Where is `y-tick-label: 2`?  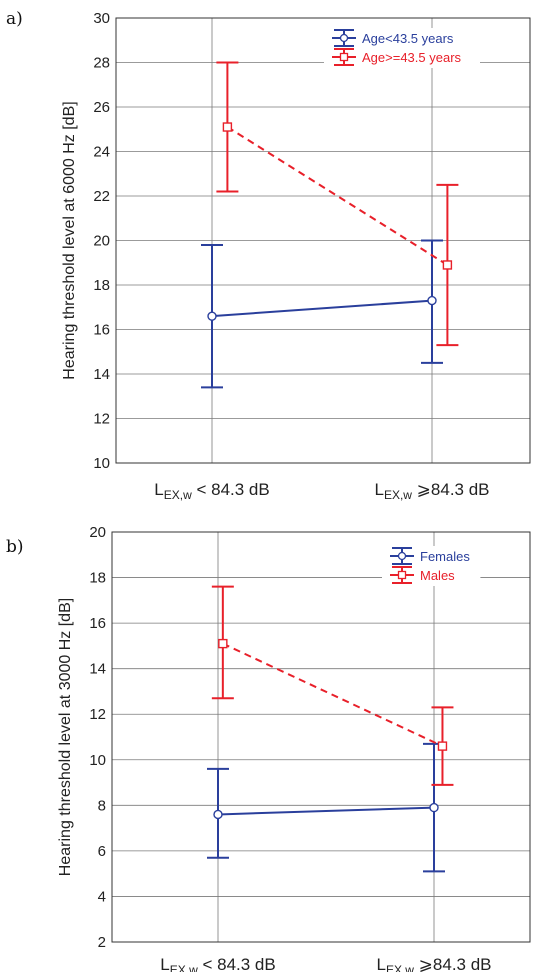
y-tick-label: 2 is located at coordinates (102, 942).